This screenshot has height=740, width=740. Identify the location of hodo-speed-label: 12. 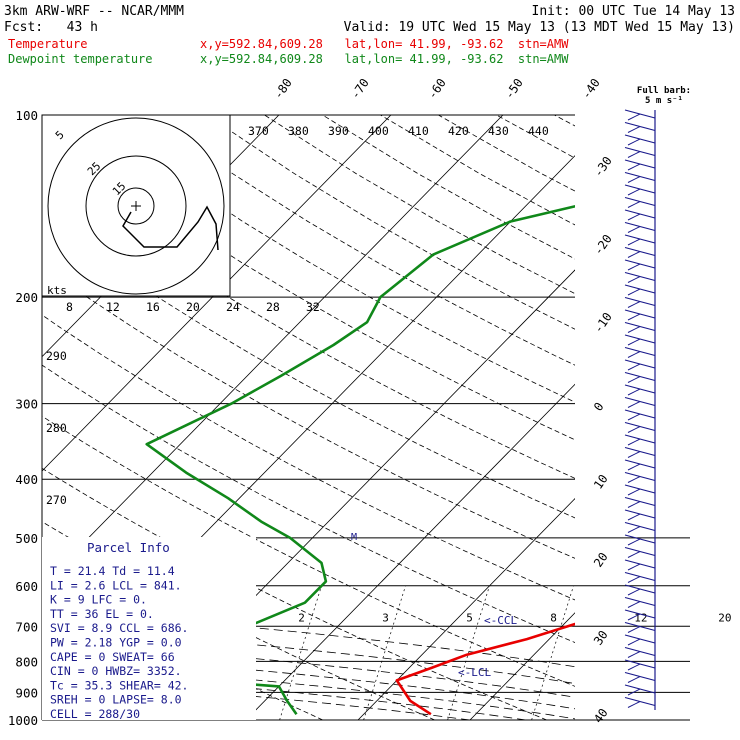
(113, 307).